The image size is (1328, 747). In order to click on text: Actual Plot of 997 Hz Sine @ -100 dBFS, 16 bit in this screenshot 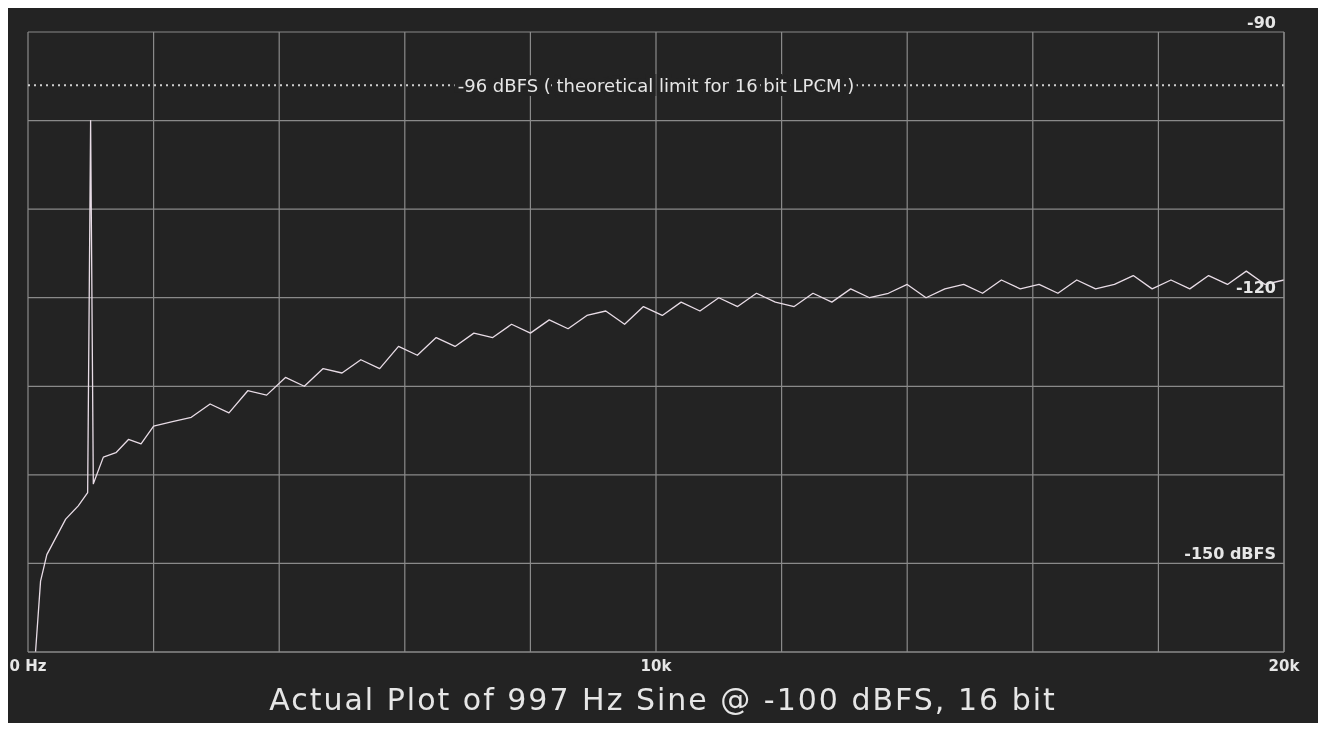, I will do `click(663, 699)`.